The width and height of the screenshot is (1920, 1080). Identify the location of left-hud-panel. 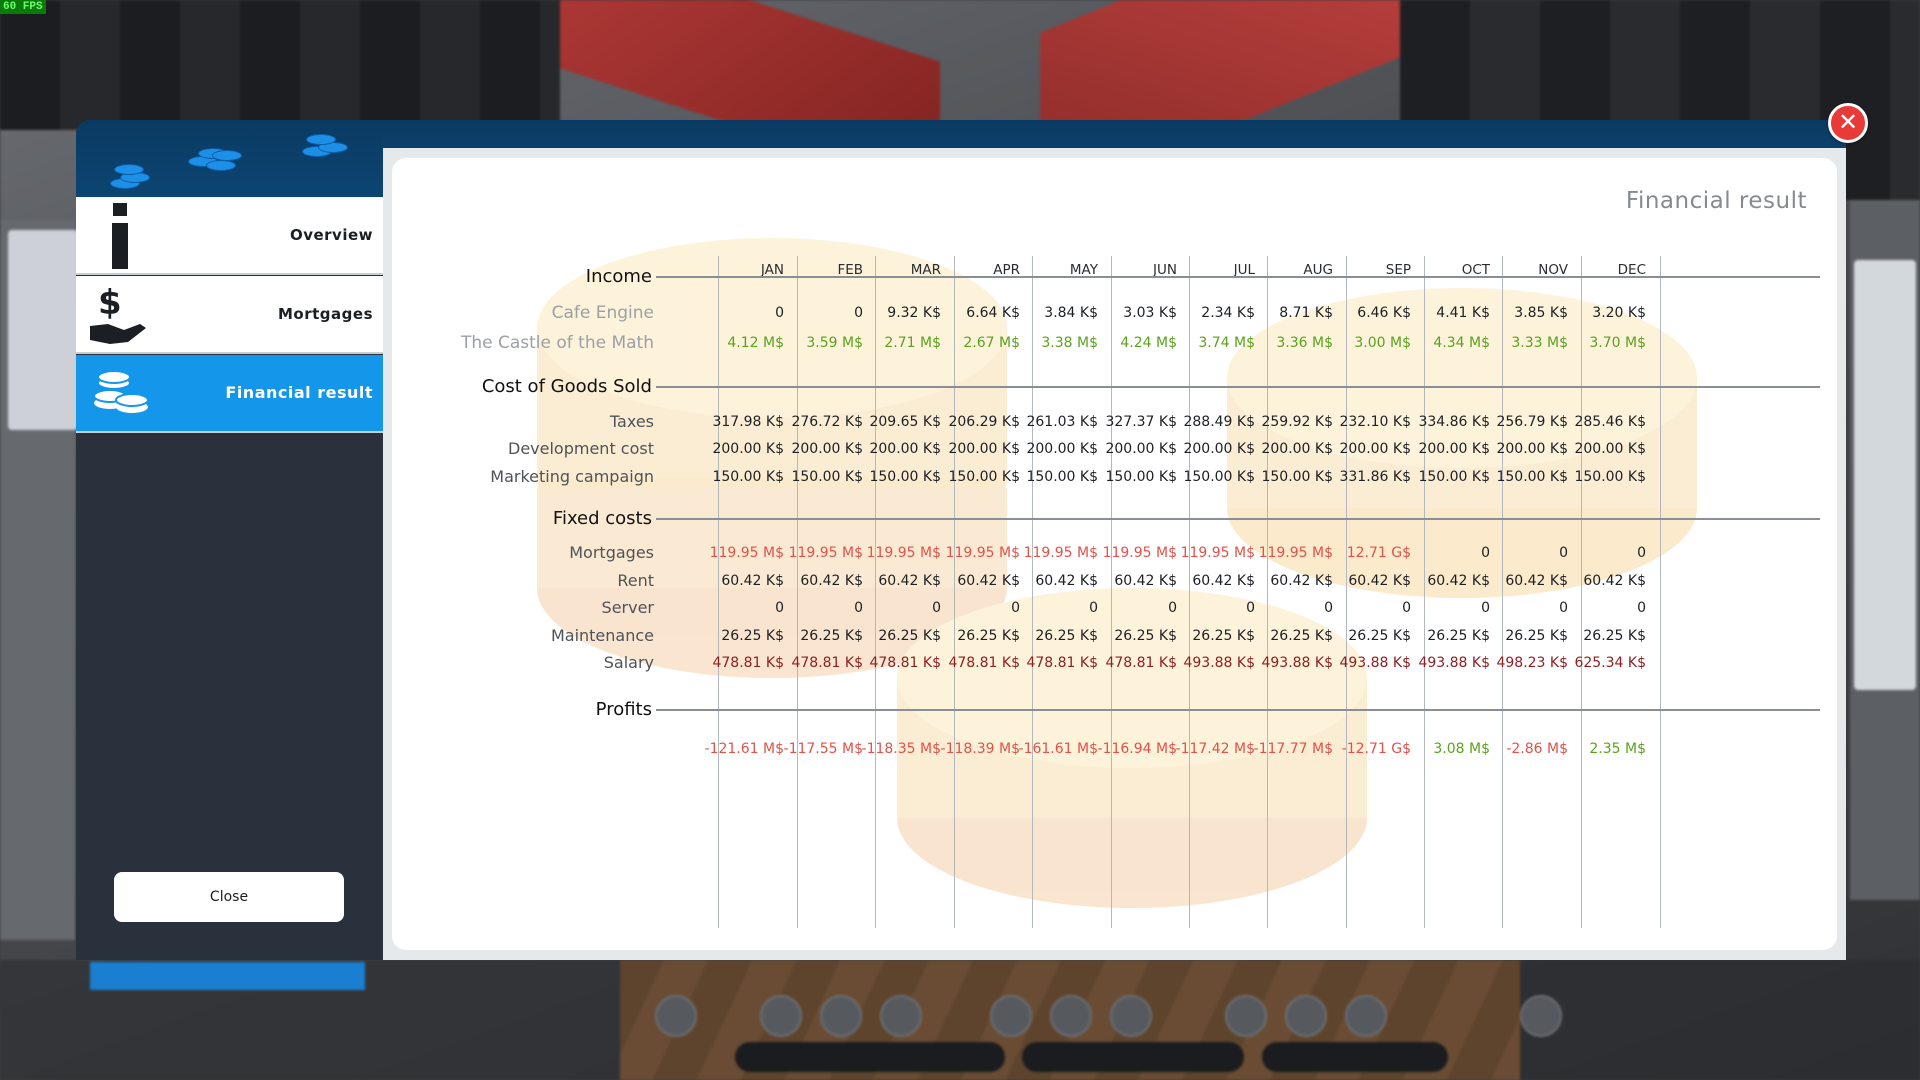
(39, 580).